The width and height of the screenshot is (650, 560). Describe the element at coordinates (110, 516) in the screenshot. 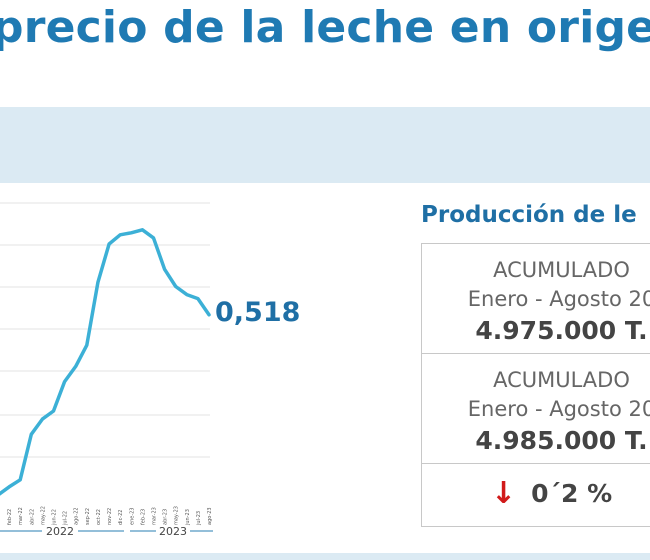

I see `x-tick-label: nov-22` at that location.